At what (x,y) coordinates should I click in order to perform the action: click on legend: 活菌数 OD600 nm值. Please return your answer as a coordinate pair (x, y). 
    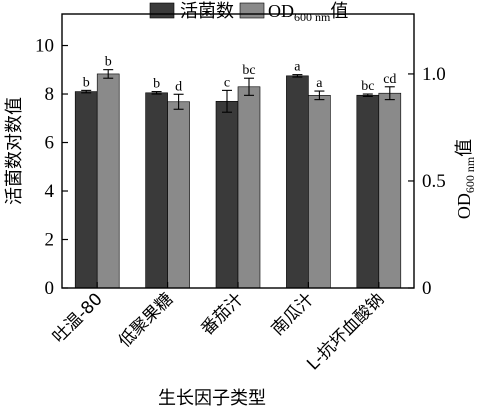
    Looking at the image, I should click on (248, 12).